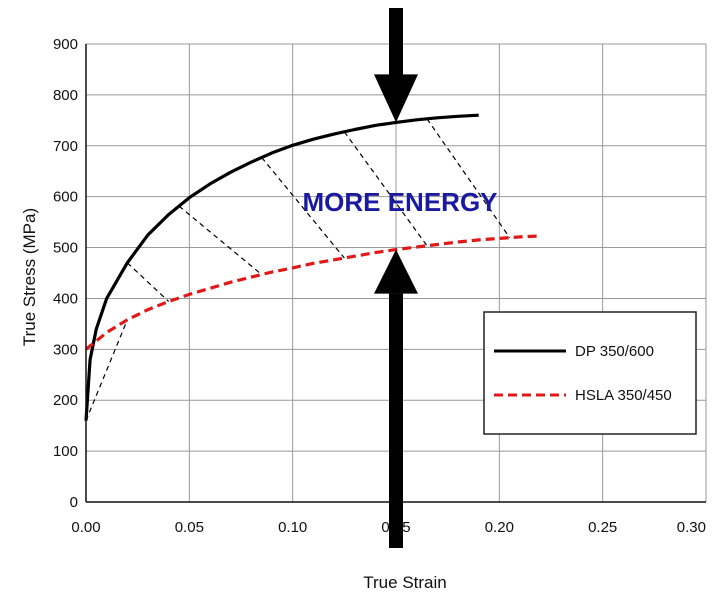 This screenshot has height=595, width=720. I want to click on arrow-up-head, so click(396, 271).